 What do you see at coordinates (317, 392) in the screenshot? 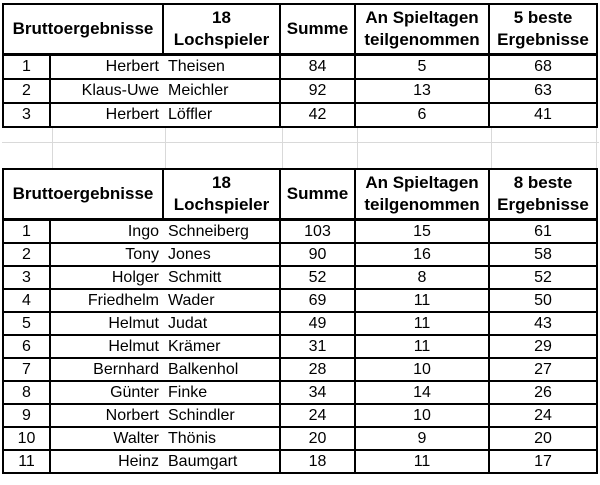
I see `summe-cell: 34` at bounding box center [317, 392].